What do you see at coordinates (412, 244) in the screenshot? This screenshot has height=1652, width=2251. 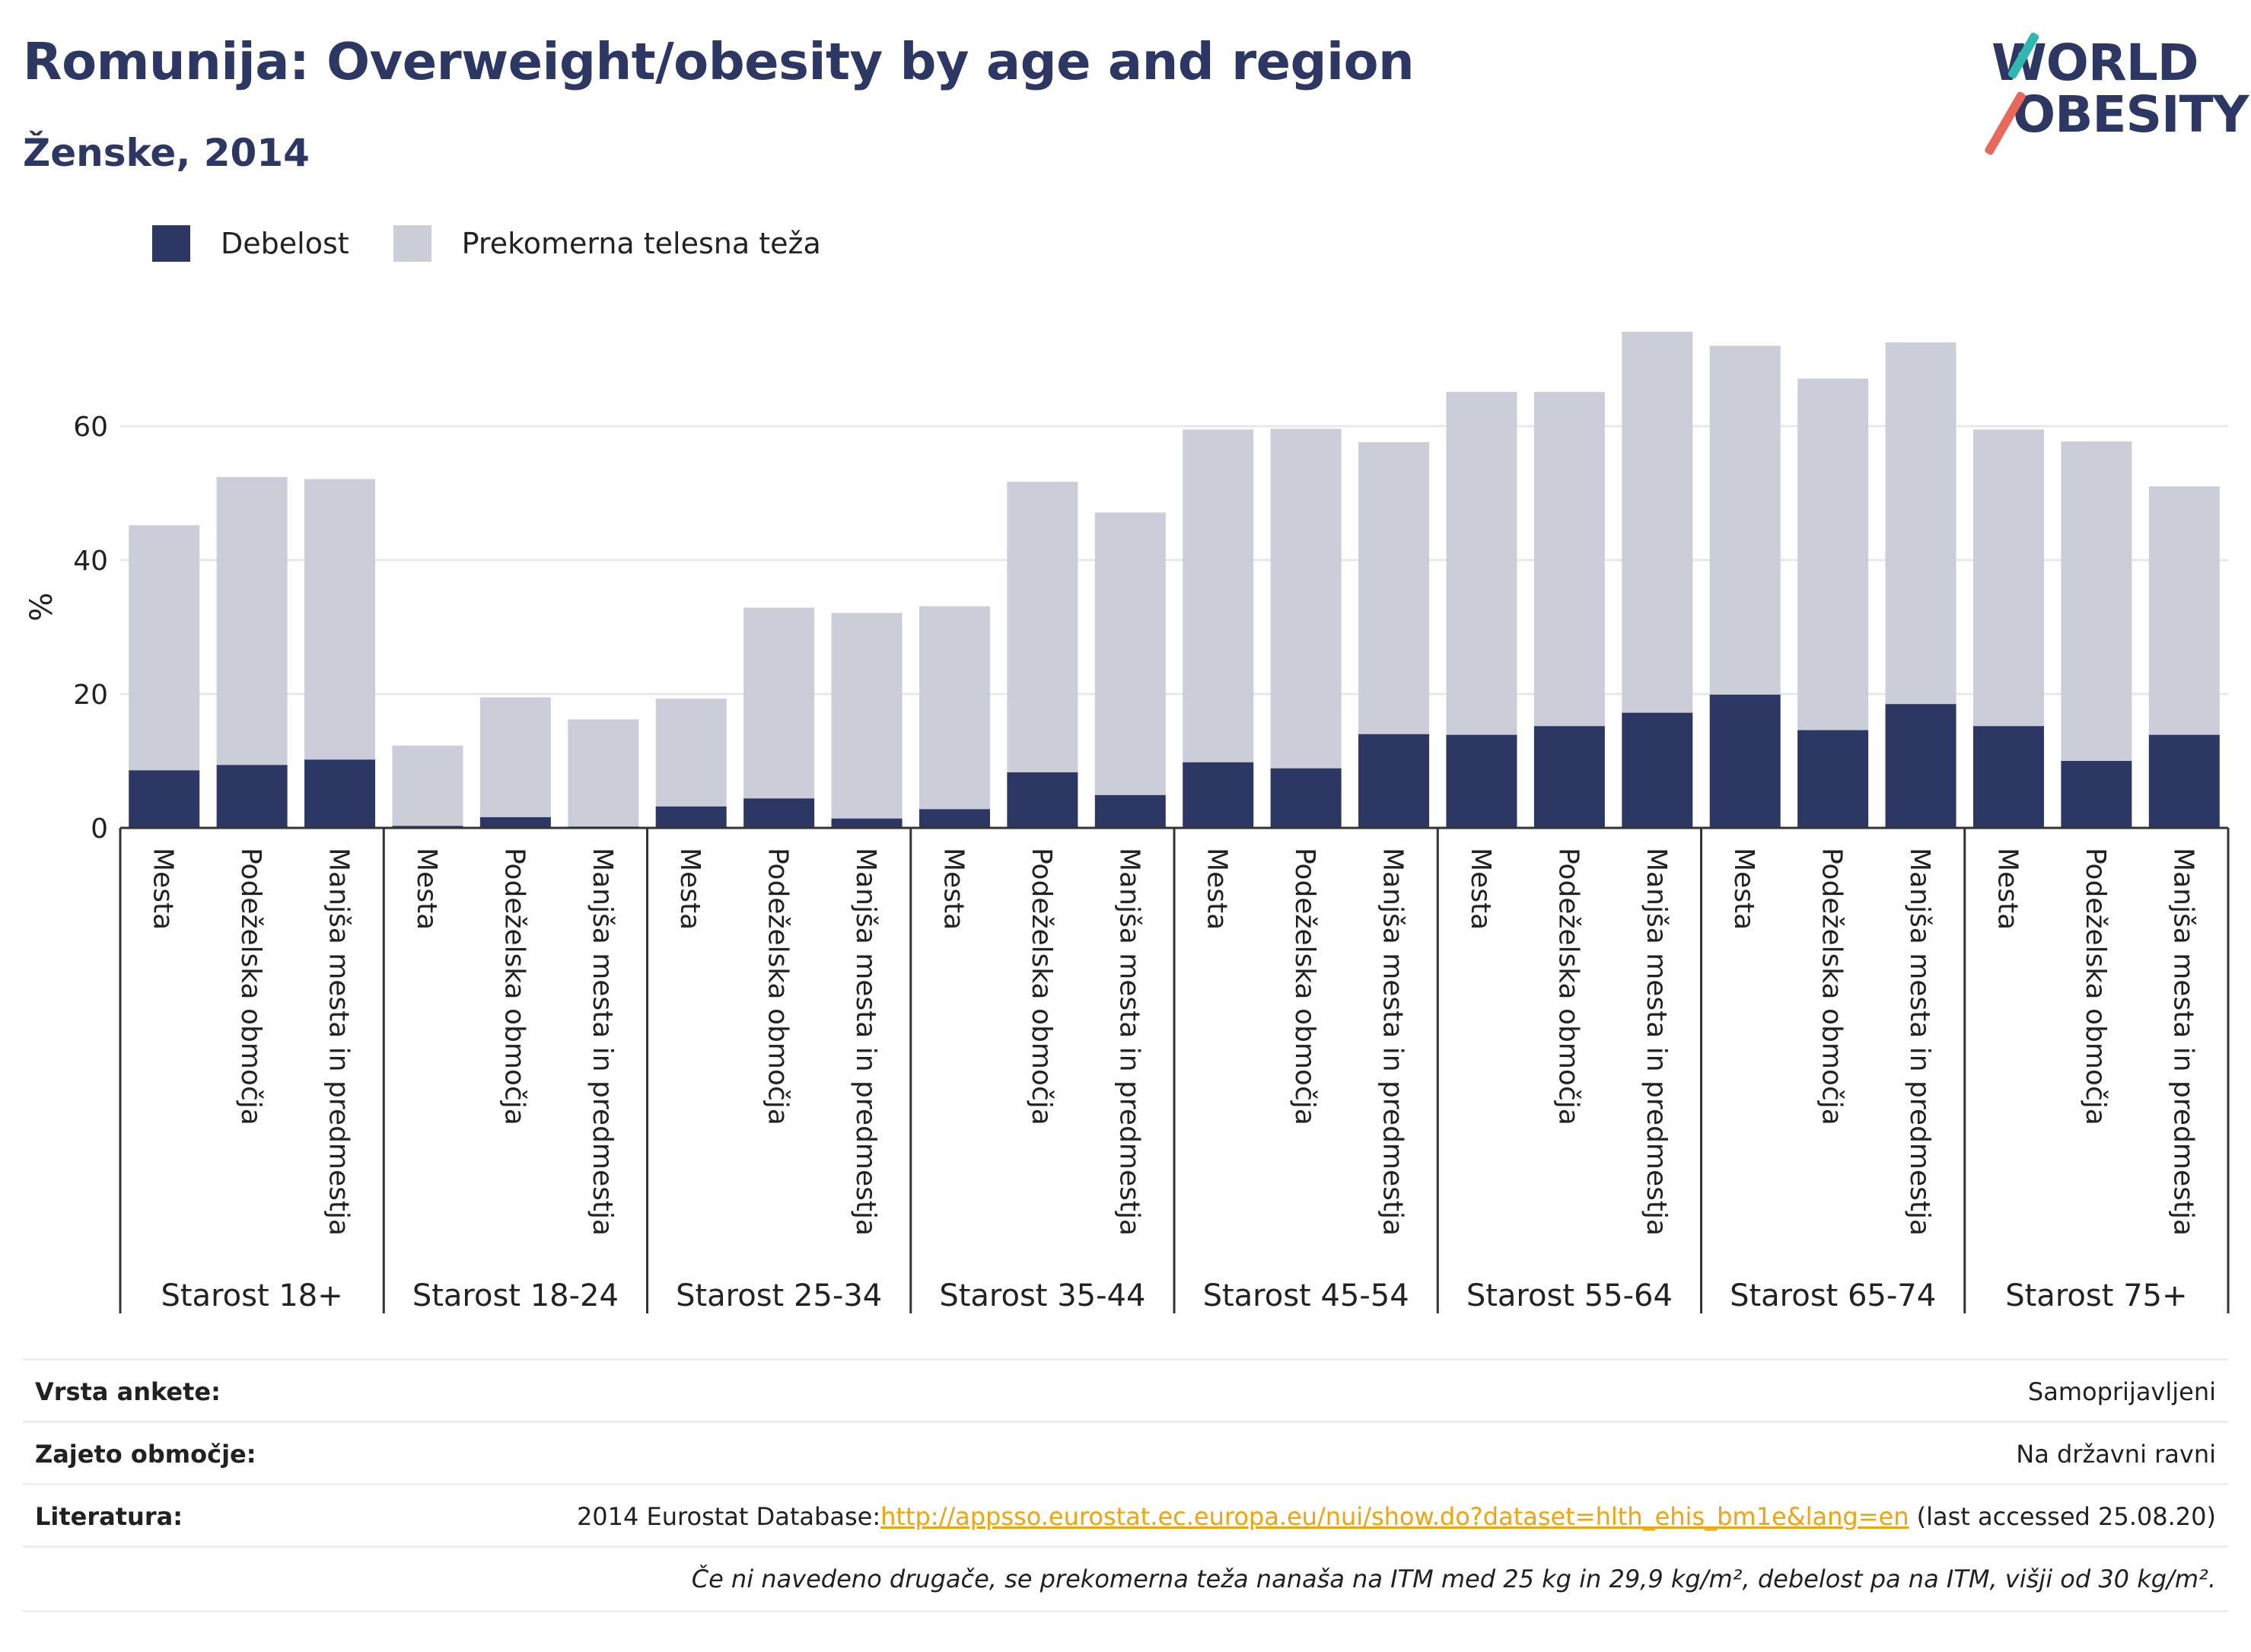 I see `legend-swatch-overweight` at bounding box center [412, 244].